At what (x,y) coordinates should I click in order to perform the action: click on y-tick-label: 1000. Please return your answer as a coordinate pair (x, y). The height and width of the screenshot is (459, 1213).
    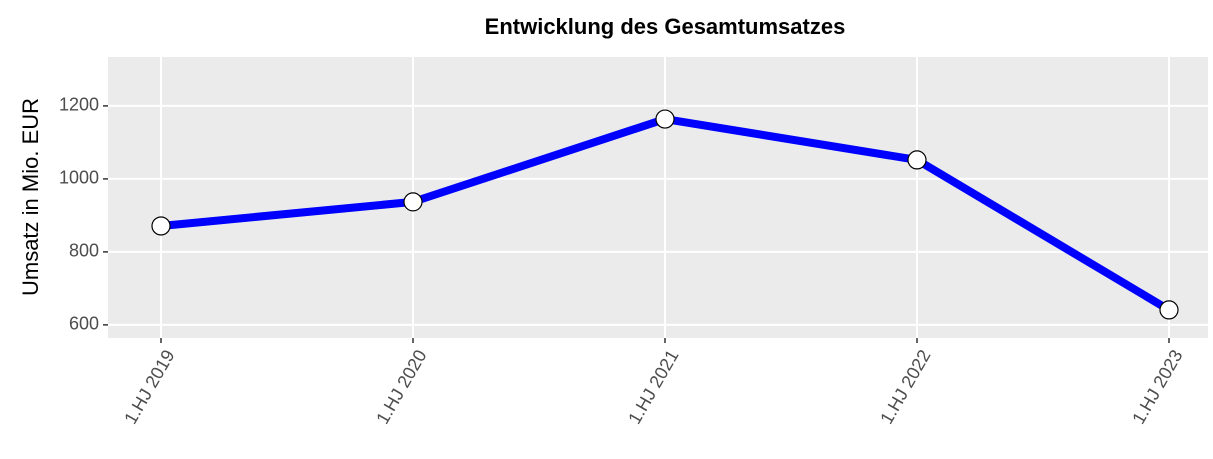
    Looking at the image, I should click on (79, 178).